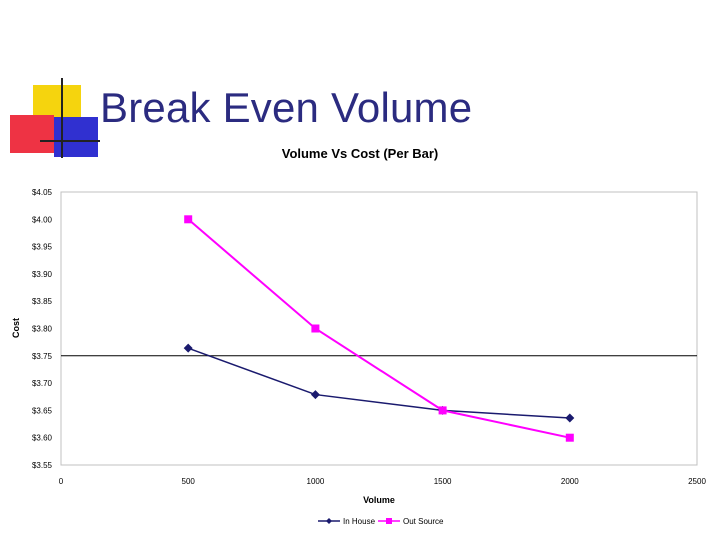 The height and width of the screenshot is (540, 720). What do you see at coordinates (443, 481) in the screenshot?
I see `x-tick-label: 1500` at bounding box center [443, 481].